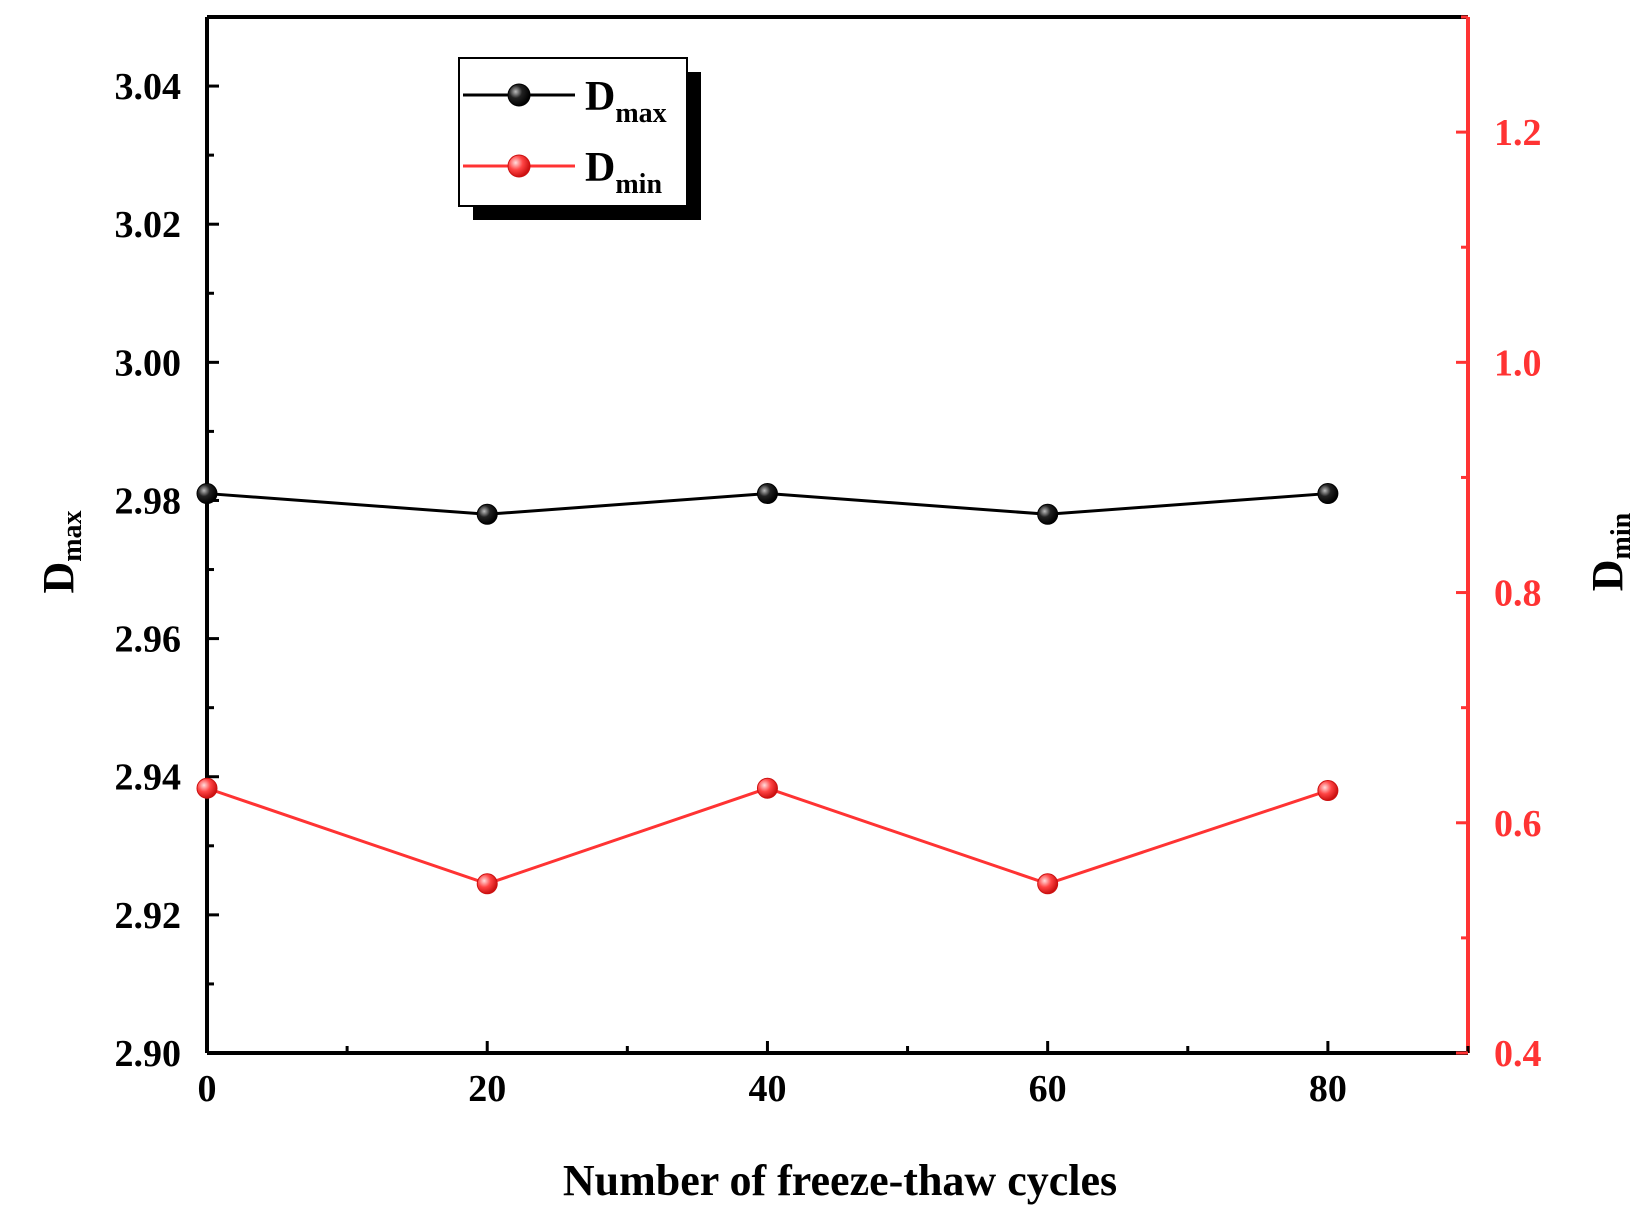  What do you see at coordinates (519, 166) in the screenshot?
I see `legend-marker-dmin` at bounding box center [519, 166].